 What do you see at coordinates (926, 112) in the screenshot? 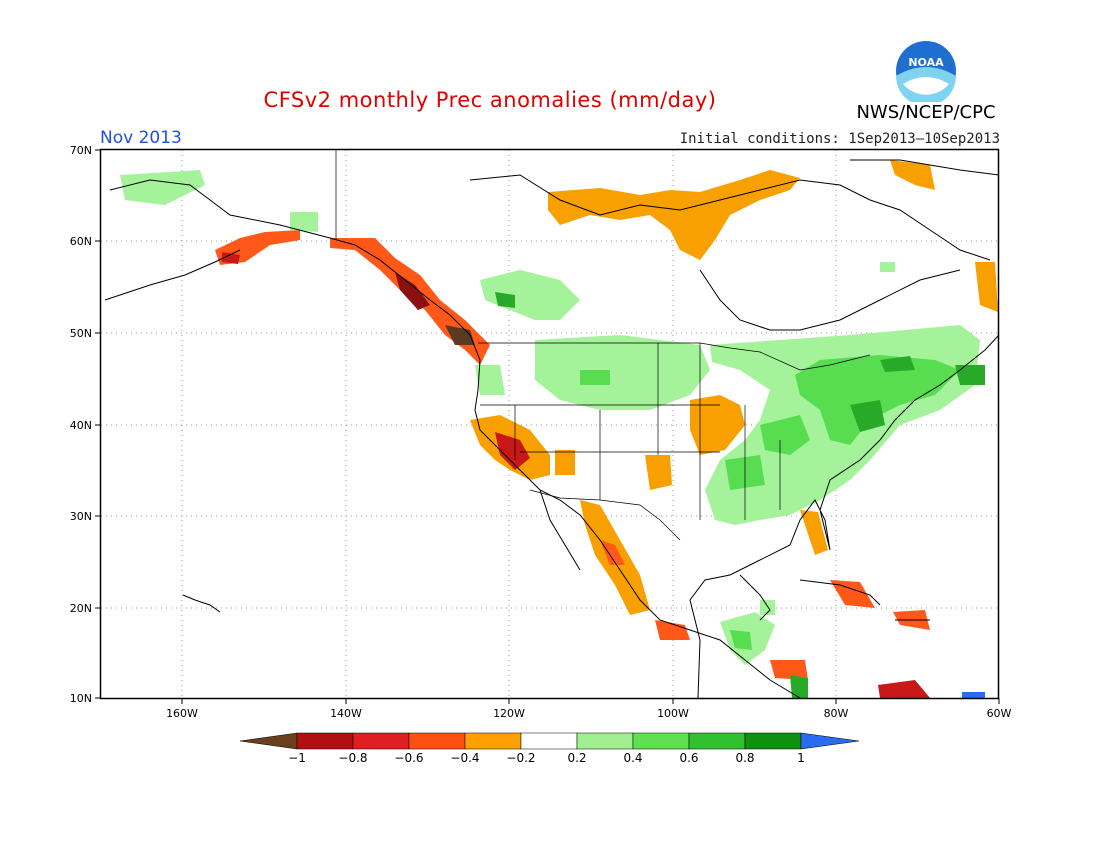
I see `agency-label: NWS/NCEP/CPC` at bounding box center [926, 112].